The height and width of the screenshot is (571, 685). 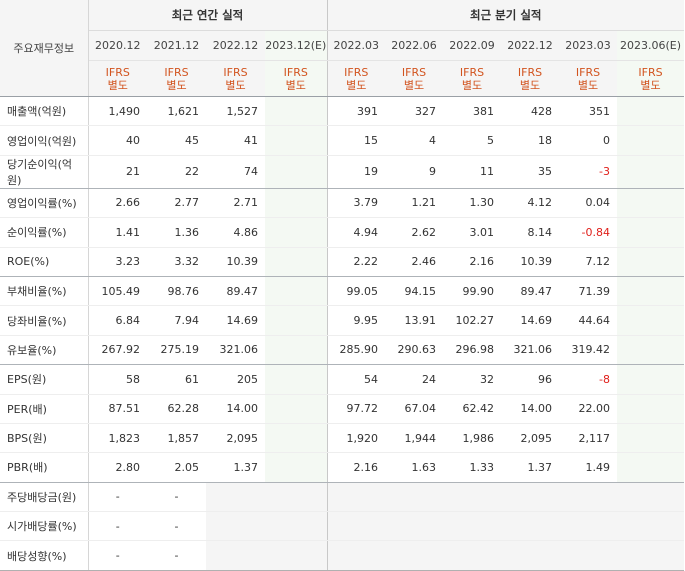 I want to click on quarter-value-cell: 319.42, so click(x=588, y=350).